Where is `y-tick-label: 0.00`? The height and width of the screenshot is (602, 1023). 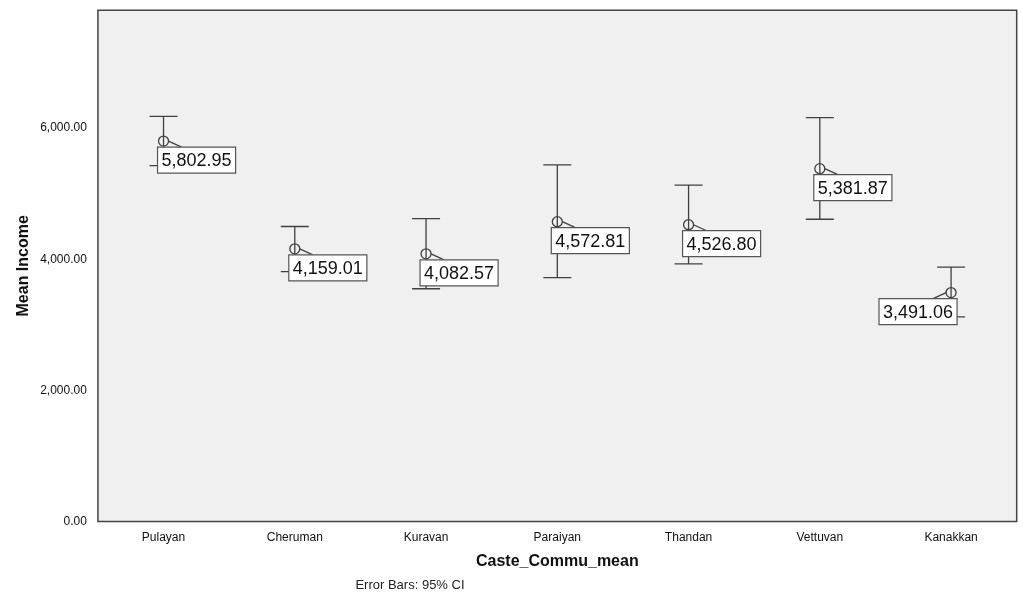
y-tick-label: 0.00 is located at coordinates (75, 520).